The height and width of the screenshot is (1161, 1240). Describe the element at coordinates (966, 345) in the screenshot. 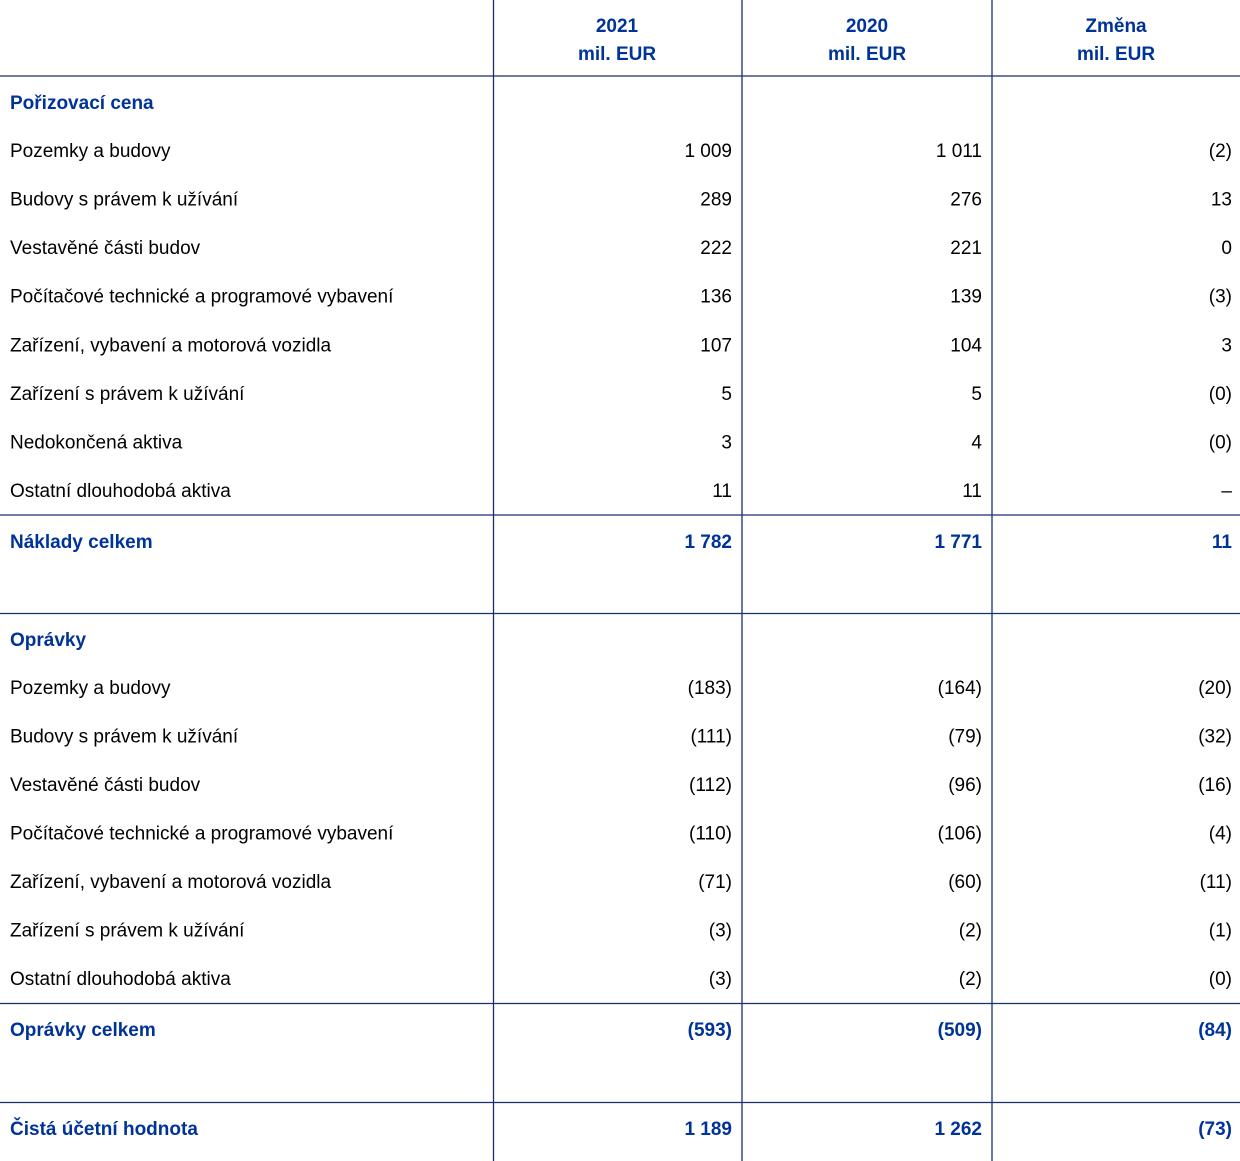

I see `row-value: 104` at that location.